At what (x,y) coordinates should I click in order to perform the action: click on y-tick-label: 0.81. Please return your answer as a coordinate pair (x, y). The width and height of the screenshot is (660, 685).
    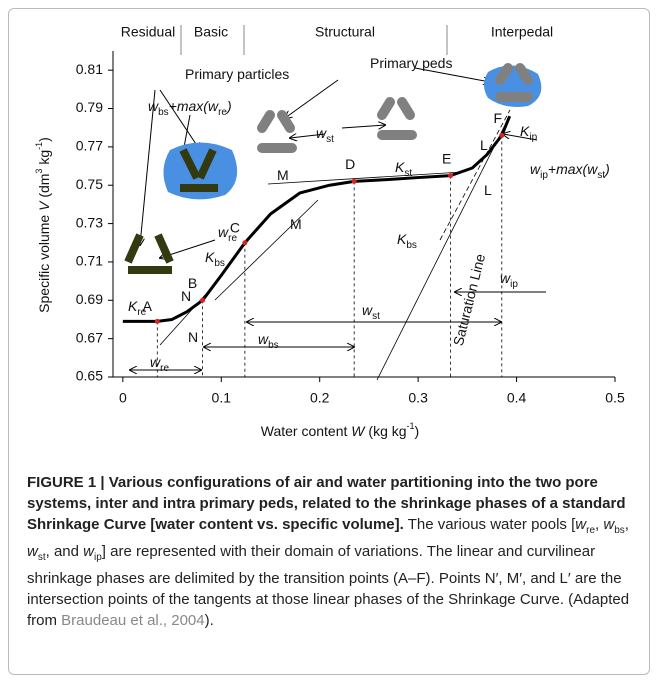
    Looking at the image, I should click on (89, 69).